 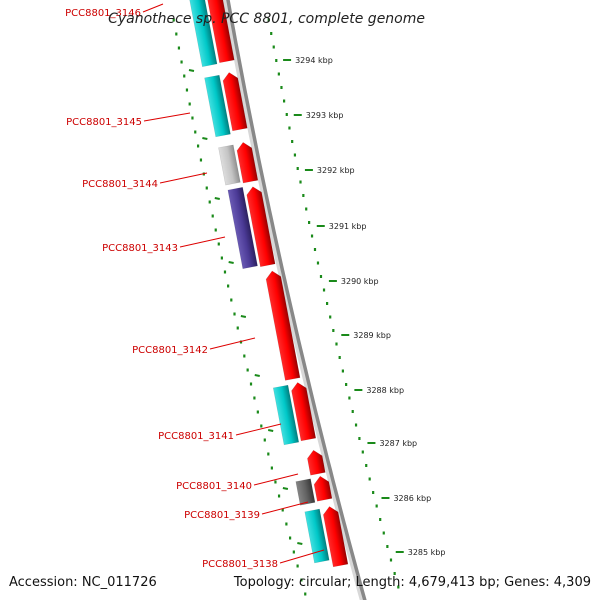 What do you see at coordinates (120, 184) in the screenshot?
I see `gene-label: PCC8801_3144` at bounding box center [120, 184].